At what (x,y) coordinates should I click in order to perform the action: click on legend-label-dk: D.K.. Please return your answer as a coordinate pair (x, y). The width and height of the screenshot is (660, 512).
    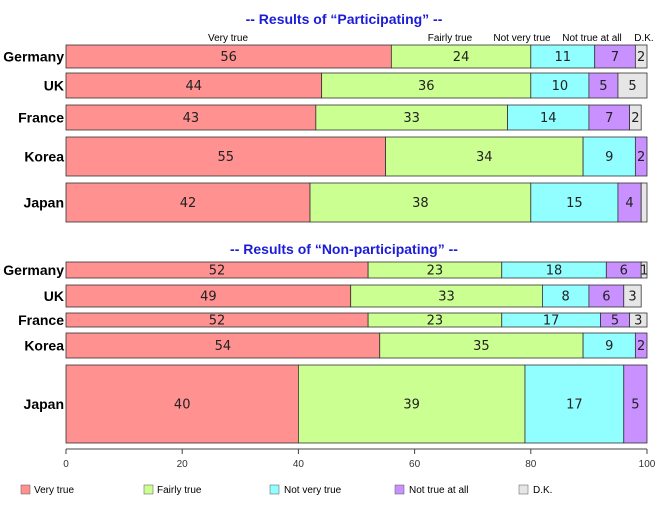
    Looking at the image, I should click on (542, 490).